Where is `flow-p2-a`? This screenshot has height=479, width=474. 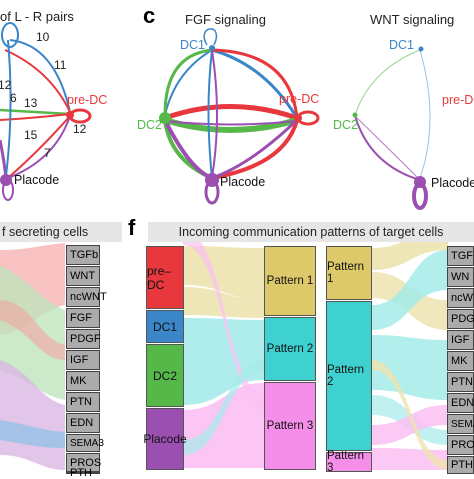 flow-p2-a is located at coordinates (410, 290).